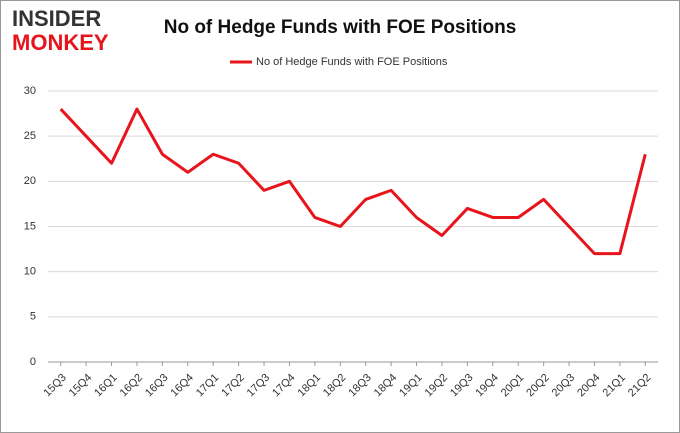 This screenshot has height=433, width=680. Describe the element at coordinates (352, 62) in the screenshot. I see `legend-label: No of Hedge Funds with FOE Positions` at that location.